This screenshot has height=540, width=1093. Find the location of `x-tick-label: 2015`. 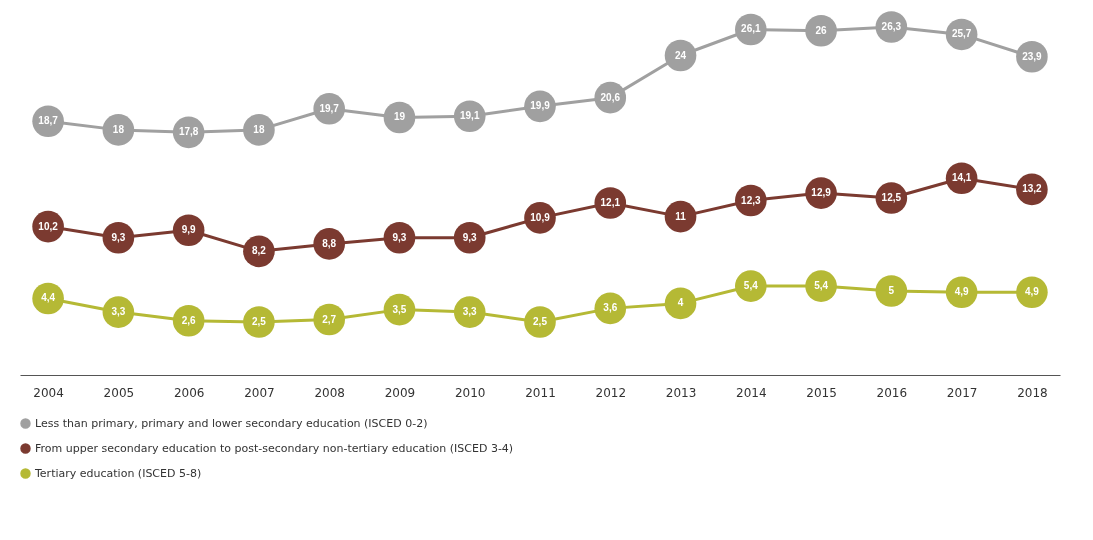

x-tick-label: 2015 is located at coordinates (821, 392).